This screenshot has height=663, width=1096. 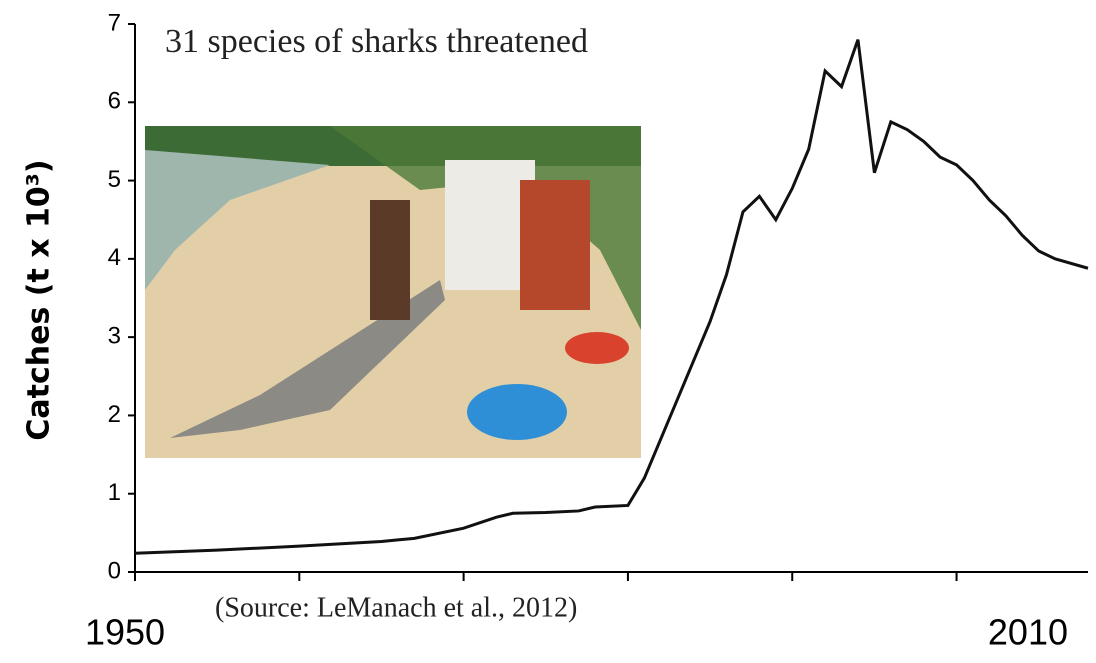 What do you see at coordinates (114, 179) in the screenshot?
I see `y-tick-label: 5` at bounding box center [114, 179].